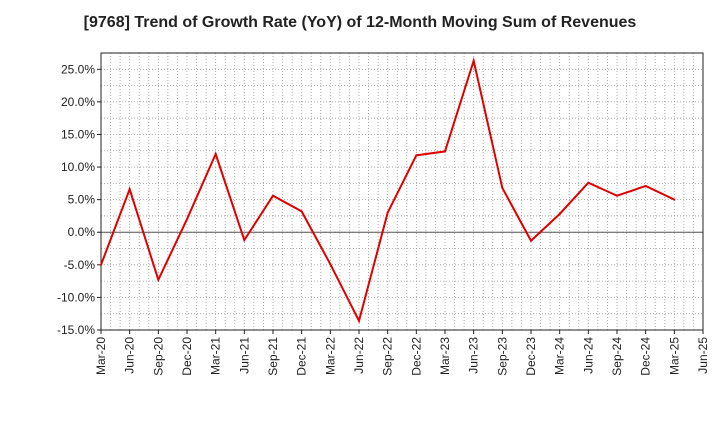 The width and height of the screenshot is (720, 440). What do you see at coordinates (674, 356) in the screenshot?
I see `x-tick-label: Mar-25` at bounding box center [674, 356].